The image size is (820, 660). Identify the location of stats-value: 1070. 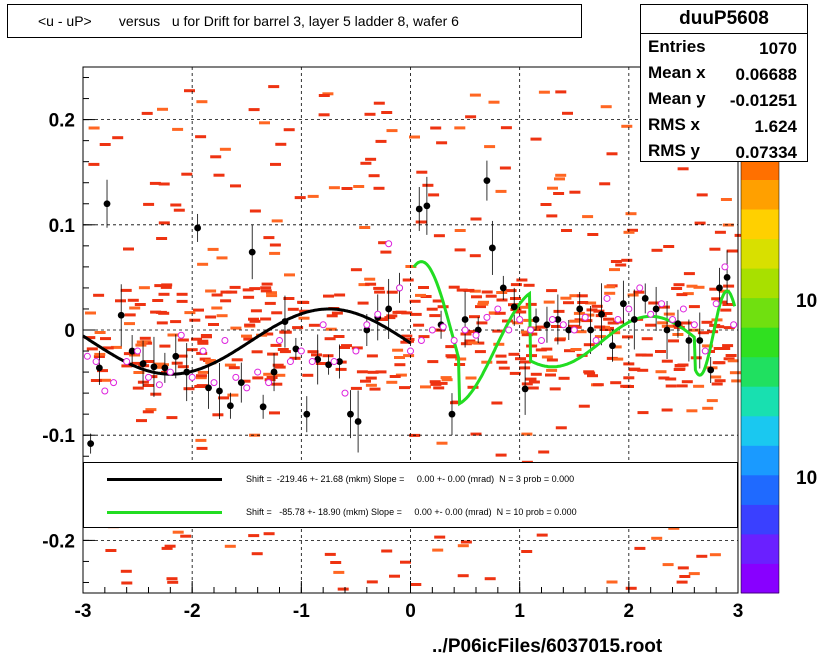
(778, 48).